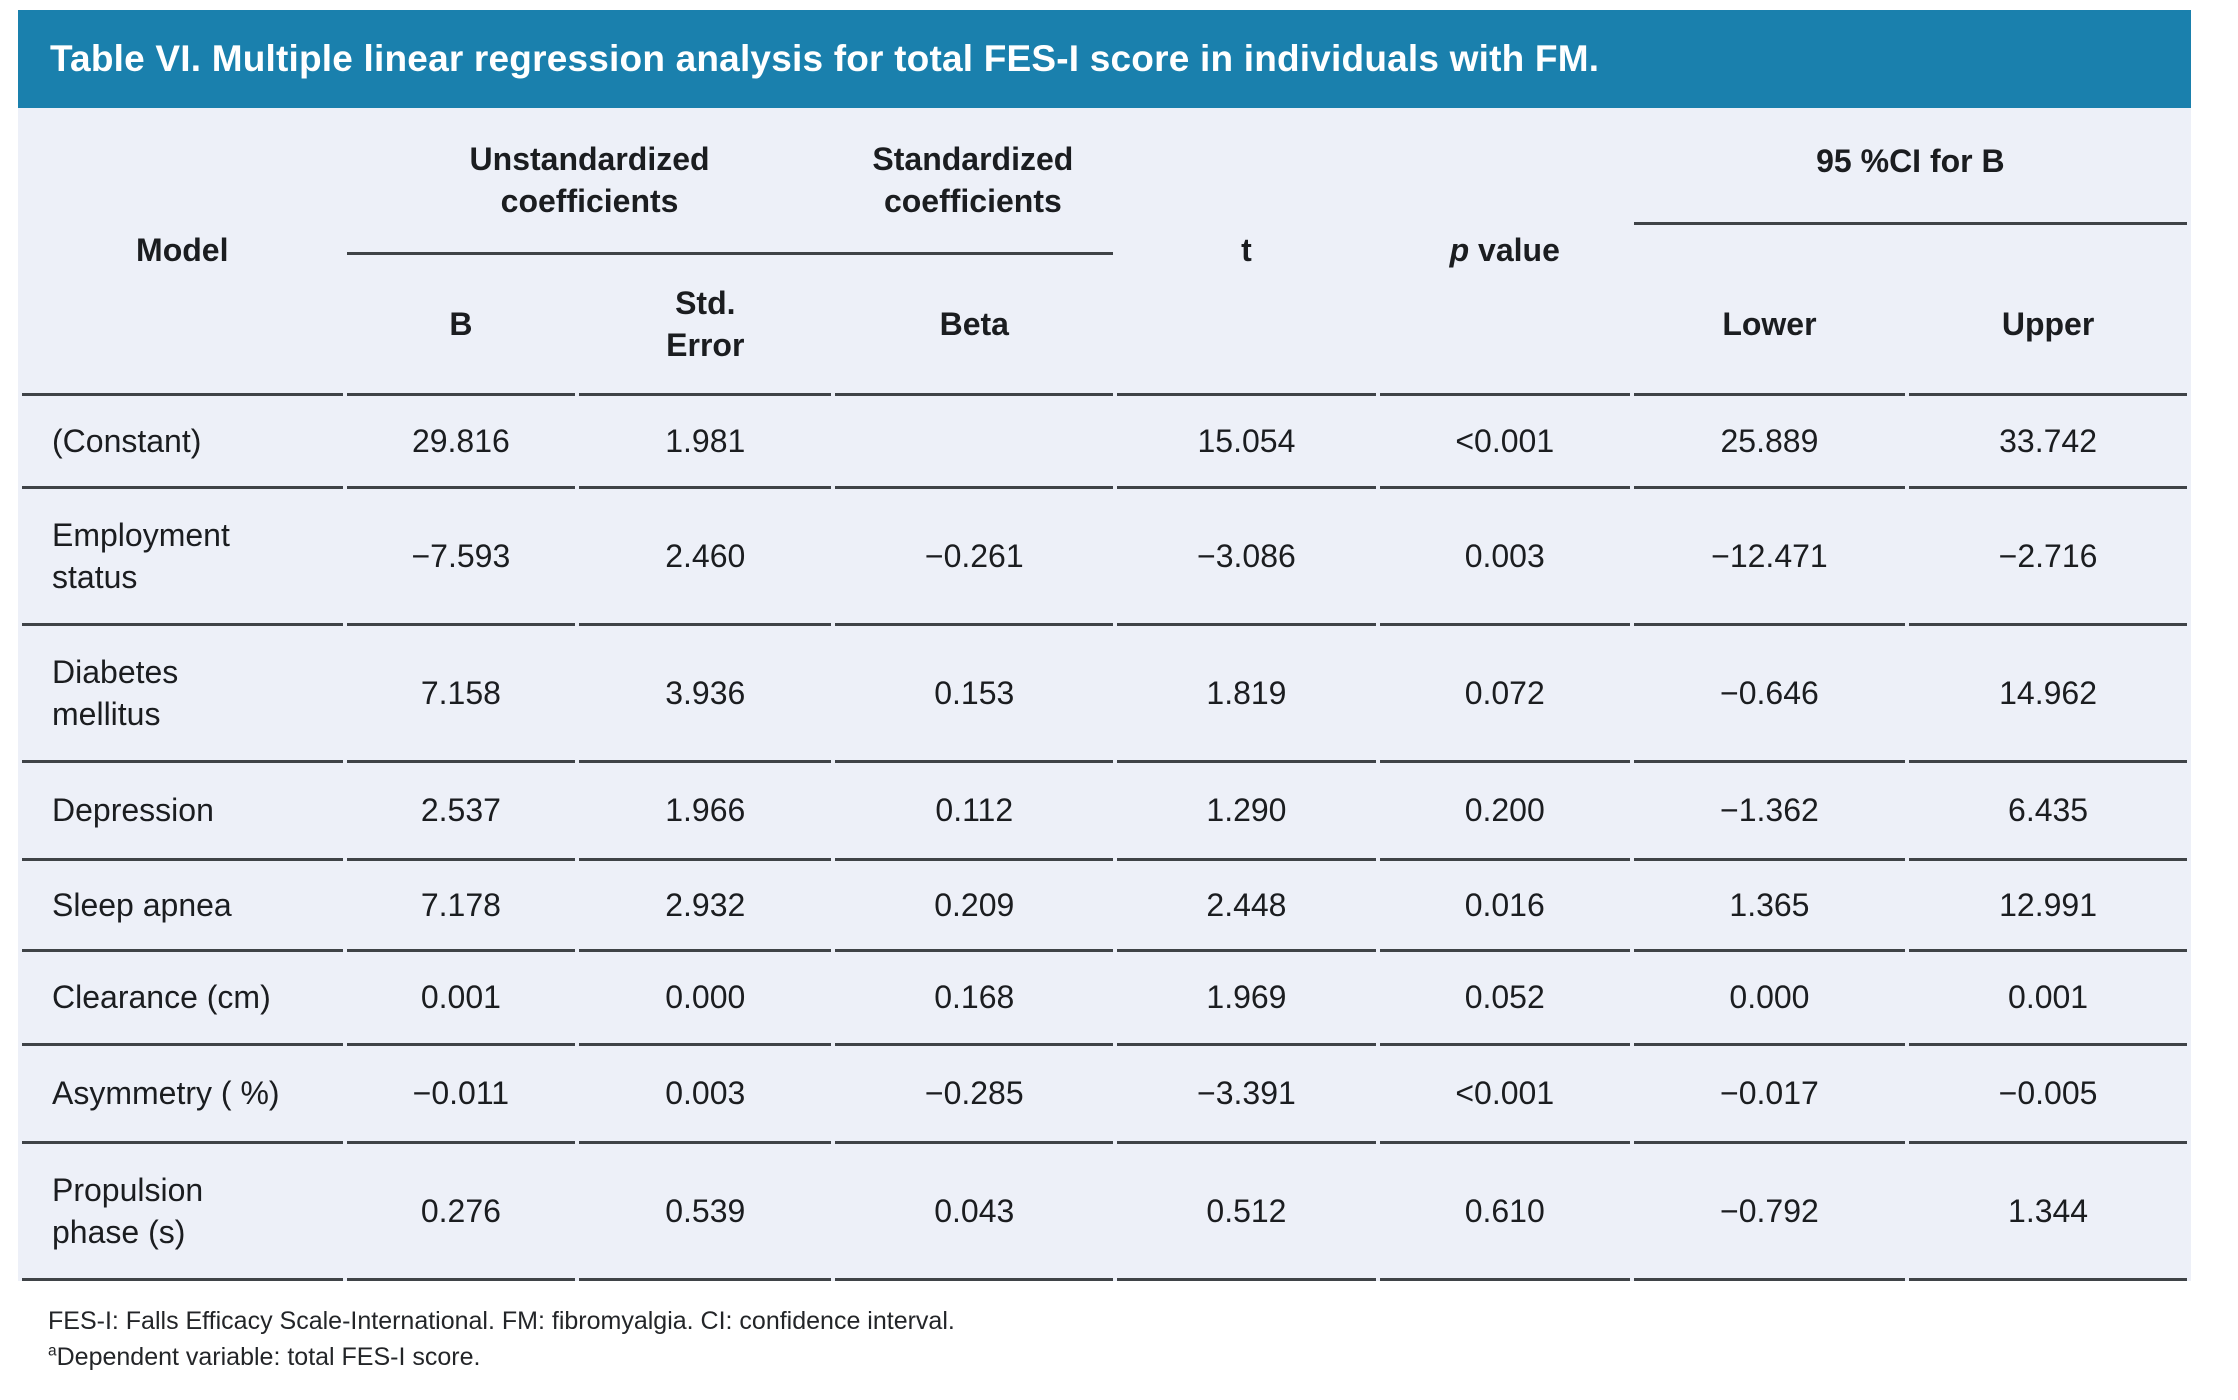 The image size is (2238, 1400). Describe the element at coordinates (705, 996) in the screenshot. I see `std-error-cell: 0.000` at that location.